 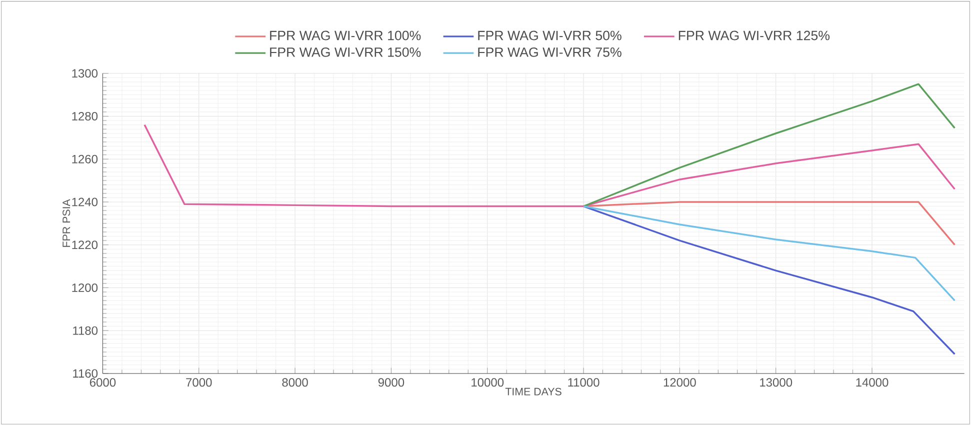 I want to click on y-tick-label: 1300, so click(x=85, y=73).